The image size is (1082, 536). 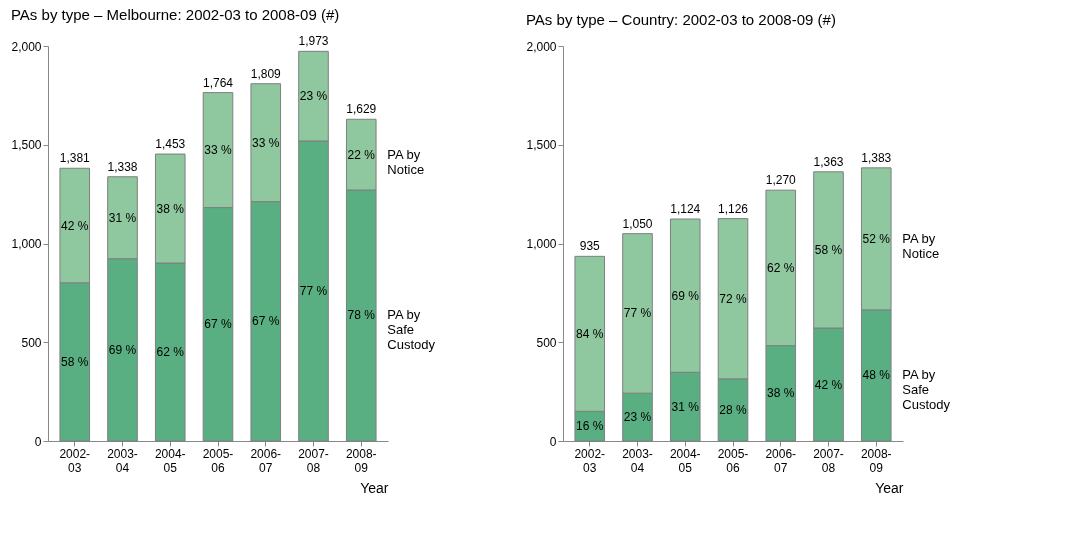 I want to click on total-label: 1,381, so click(x=75, y=158).